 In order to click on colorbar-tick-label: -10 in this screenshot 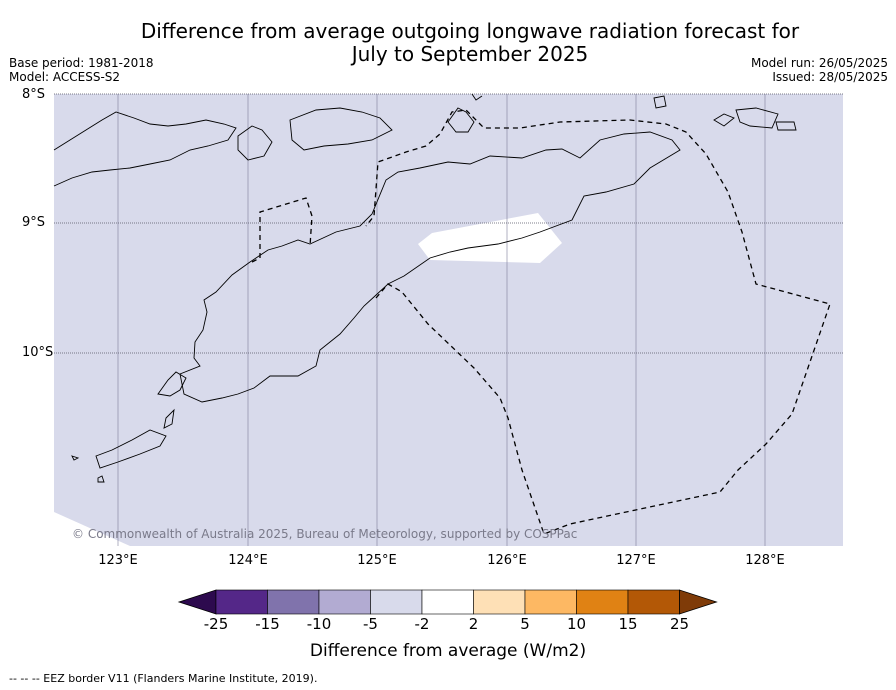, I will do `click(319, 624)`.